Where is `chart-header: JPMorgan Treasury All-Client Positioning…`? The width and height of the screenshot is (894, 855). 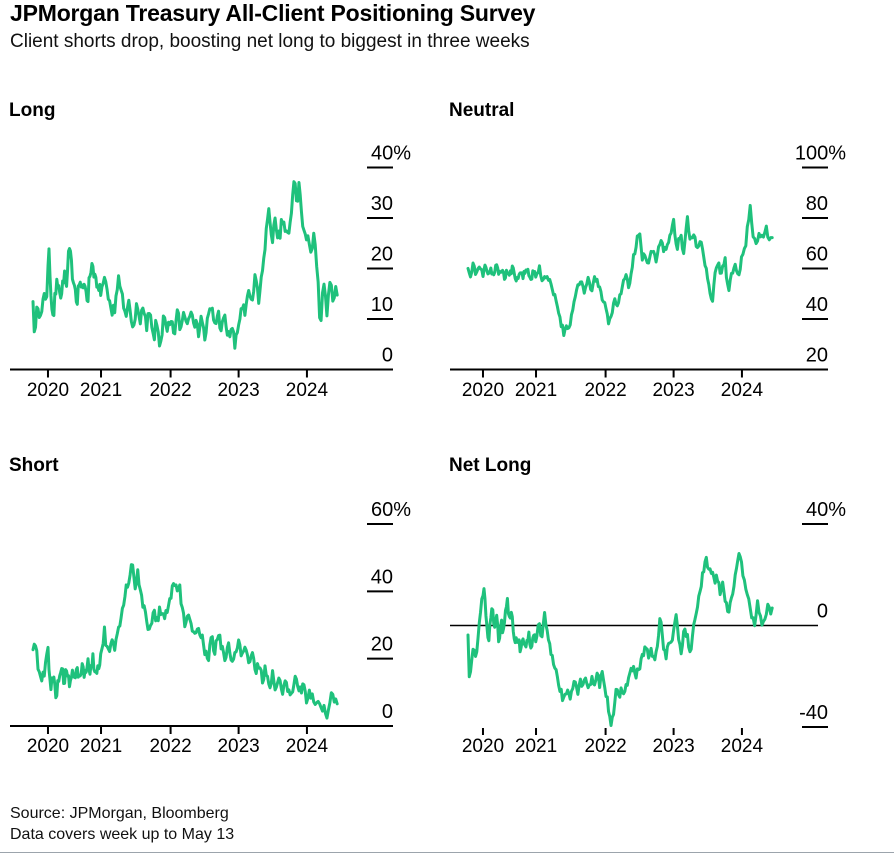
chart-header: JPMorgan Treasury All-Client Positioning… is located at coordinates (445, 26).